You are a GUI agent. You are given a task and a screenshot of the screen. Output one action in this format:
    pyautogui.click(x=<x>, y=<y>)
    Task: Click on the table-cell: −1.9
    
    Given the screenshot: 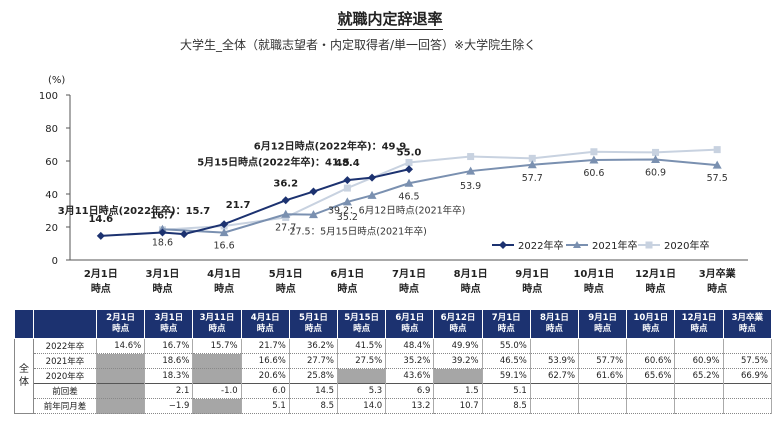 What is the action you would take?
    pyautogui.click(x=169, y=406)
    